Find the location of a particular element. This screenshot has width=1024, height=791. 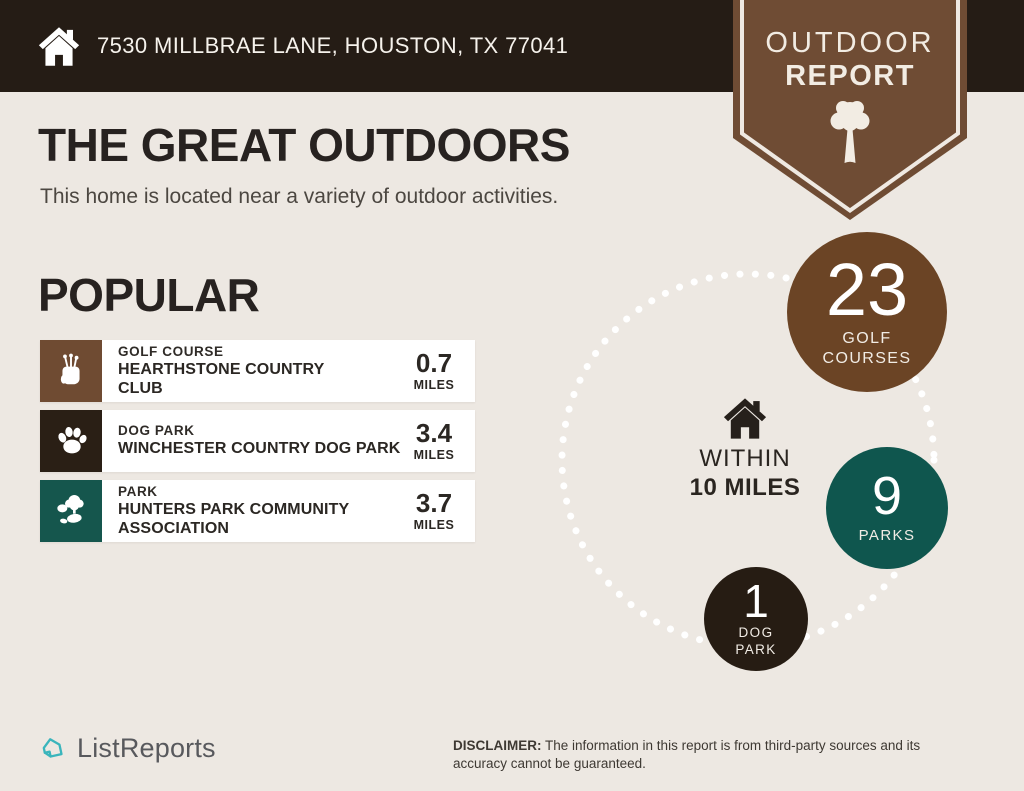

category-label: DOG PARK is located at coordinates (156, 431).